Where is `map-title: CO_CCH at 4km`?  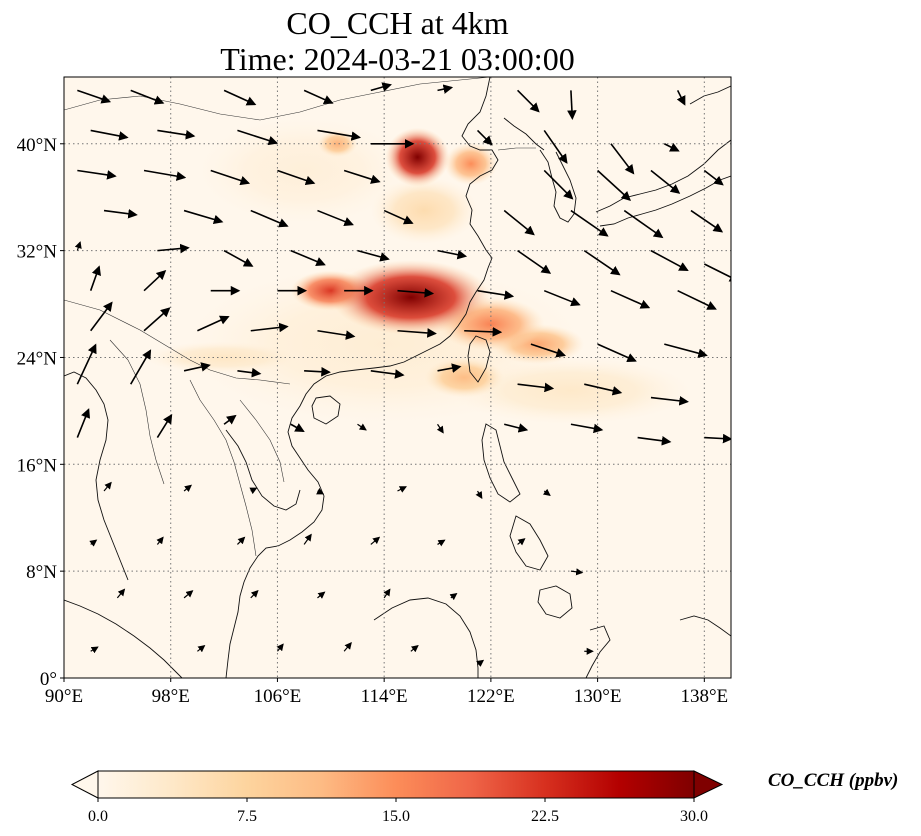 map-title: CO_CCH at 4km is located at coordinates (397, 23).